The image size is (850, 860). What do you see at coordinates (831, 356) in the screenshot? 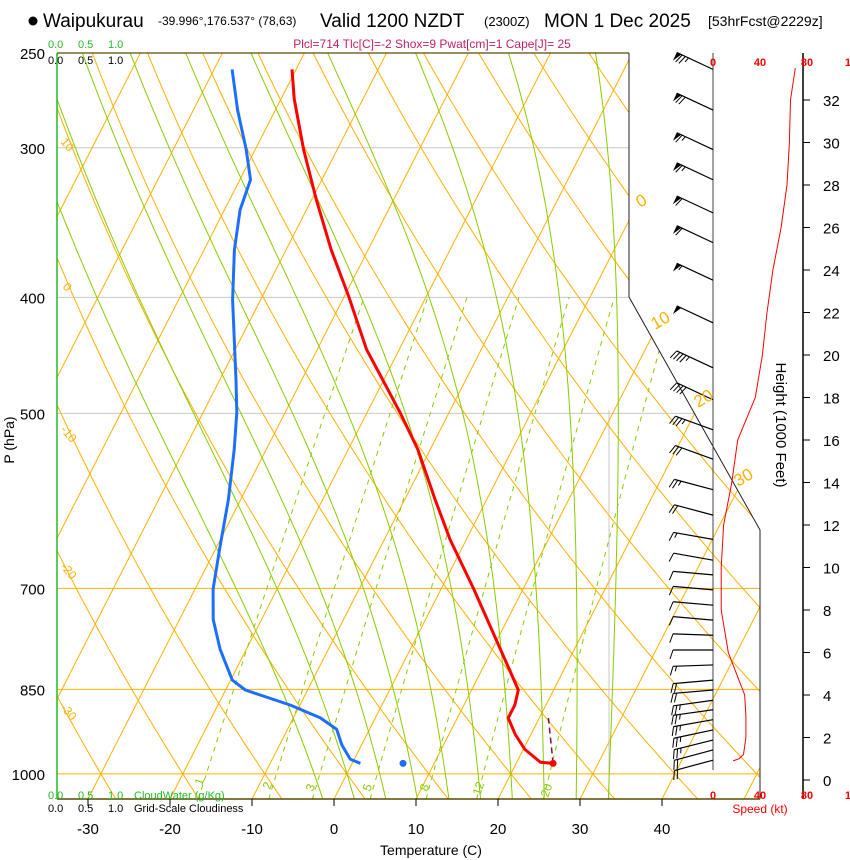
I see `height-tick-label: 20` at bounding box center [831, 356].